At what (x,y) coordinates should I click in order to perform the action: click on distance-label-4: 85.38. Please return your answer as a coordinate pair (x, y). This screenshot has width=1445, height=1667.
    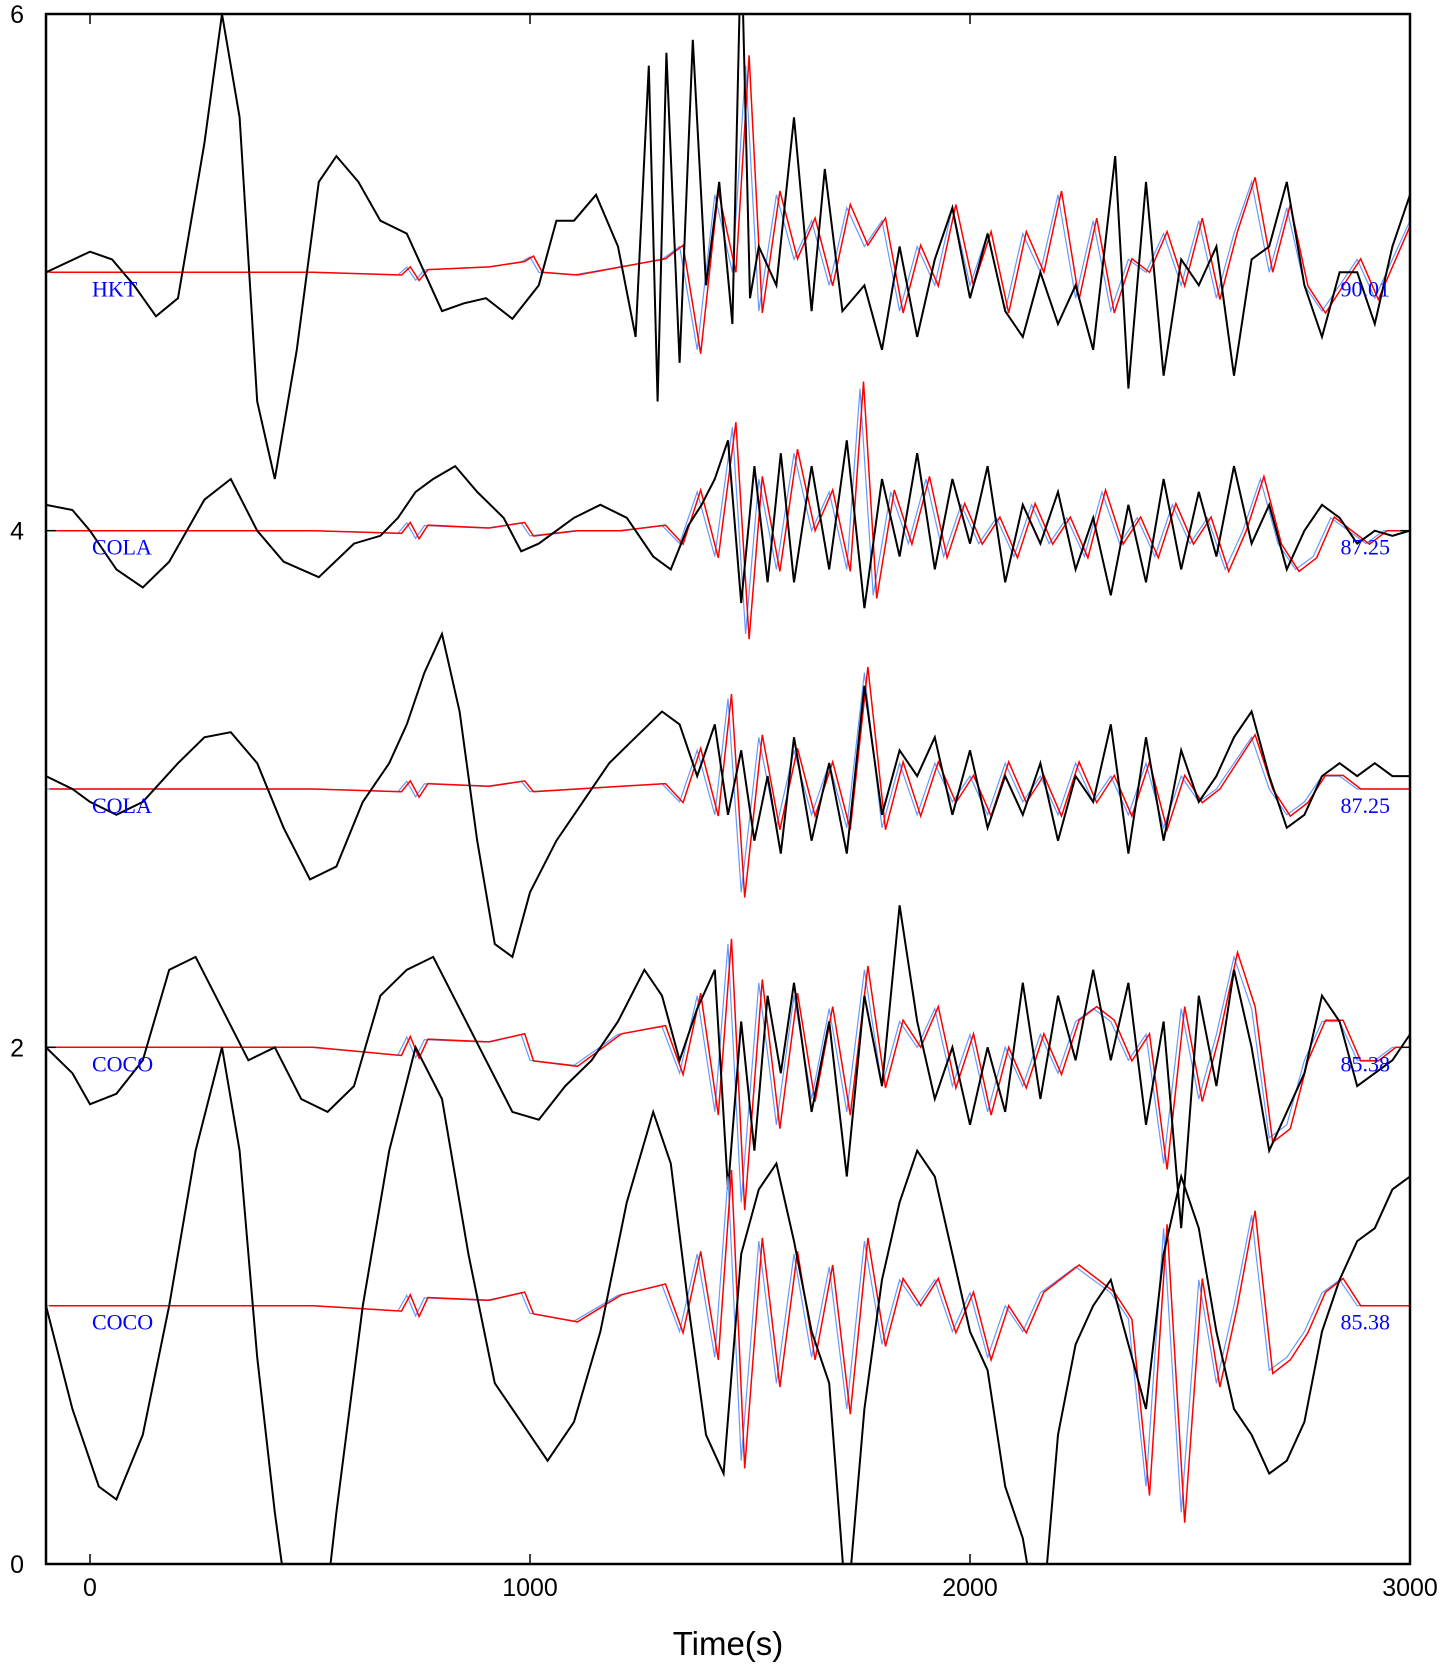
    Looking at the image, I should click on (1366, 1322).